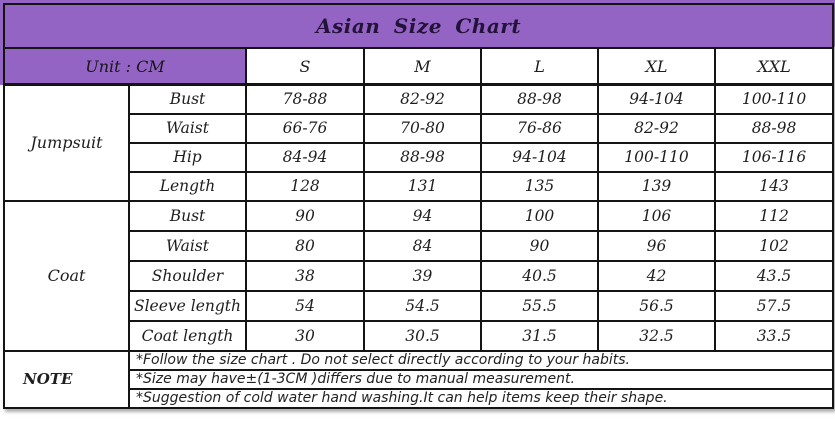  What do you see at coordinates (66, 275) in the screenshot?
I see `section-label-coat: Coat` at bounding box center [66, 275].